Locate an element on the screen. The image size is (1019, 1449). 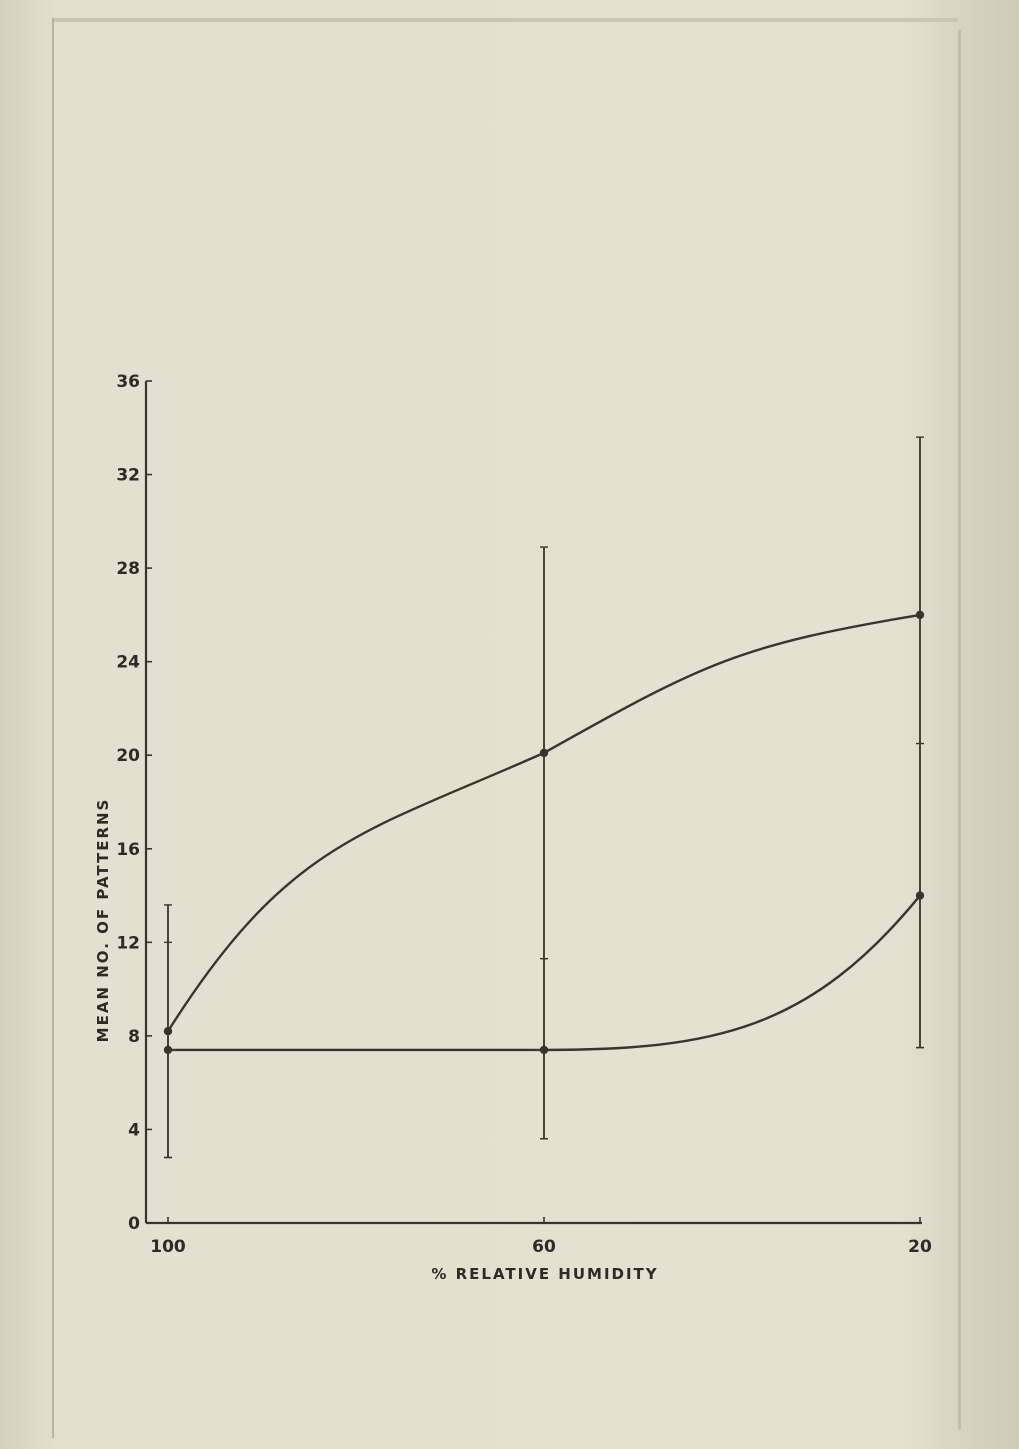
sheet-top-edge is located at coordinates (505, 20).